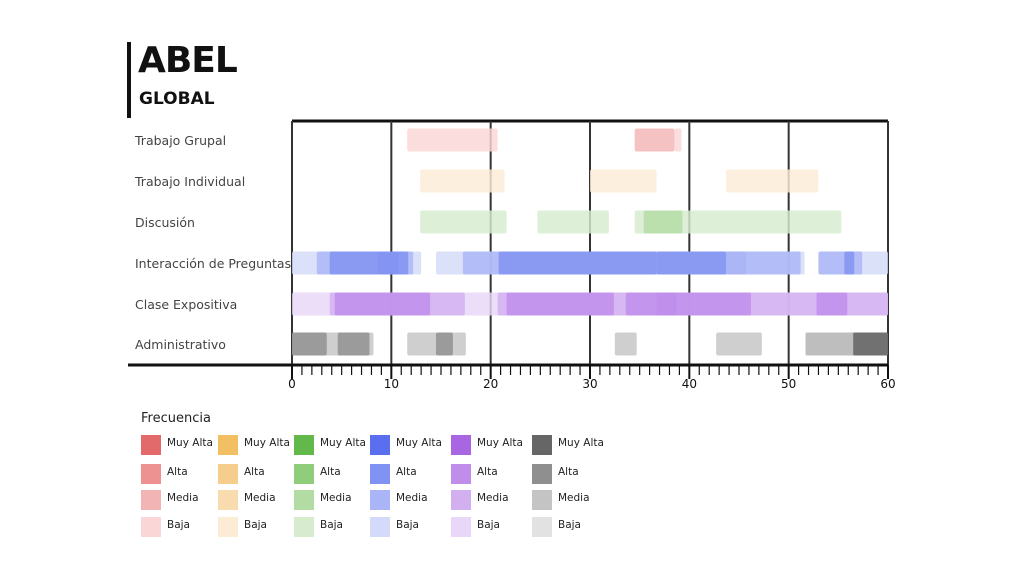 Image resolution: width=1024 pixels, height=576 pixels. I want to click on legend-title: Frecuencia, so click(176, 418).